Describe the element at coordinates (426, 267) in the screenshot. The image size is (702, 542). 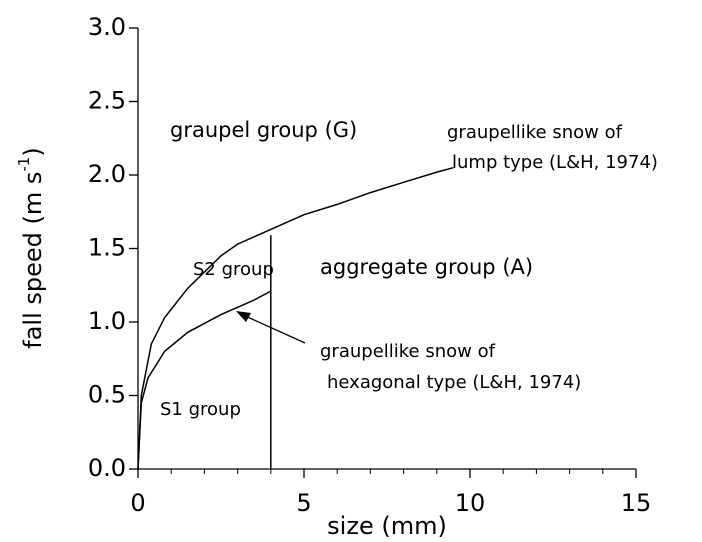
I see `annotation: aggregate group (A)` at that location.